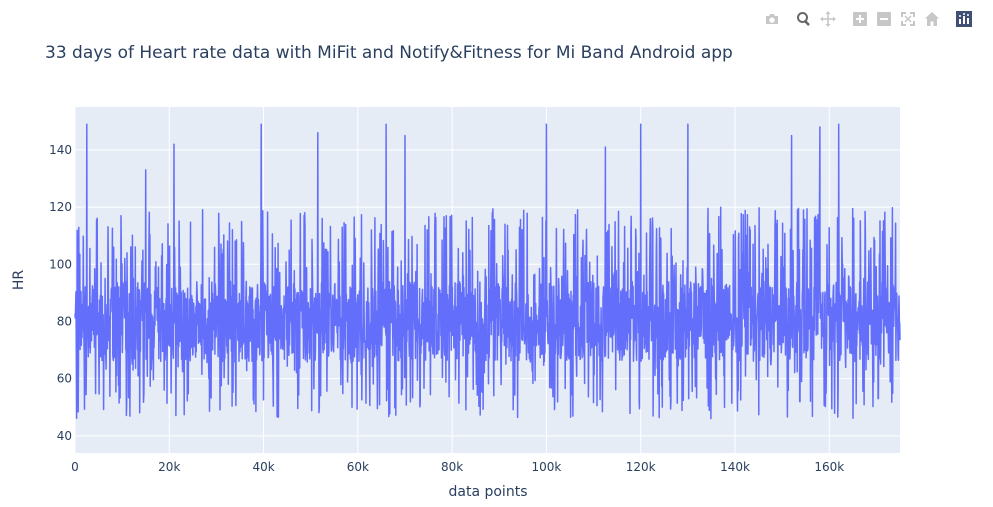  I want to click on x-tick-label: 140k, so click(735, 467).